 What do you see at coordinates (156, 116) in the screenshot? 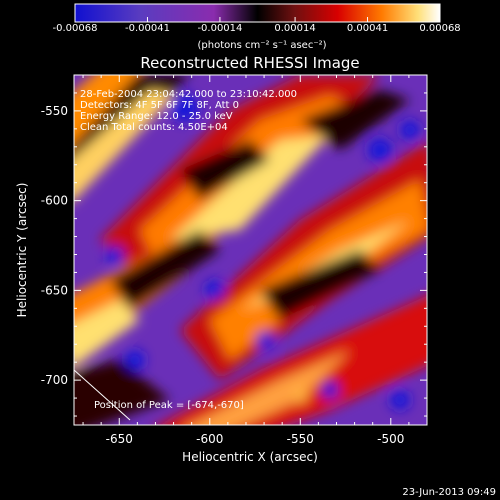
I see `annotation-energy-range: Energy Range: 12.0 - 25.0 keV` at bounding box center [156, 116].